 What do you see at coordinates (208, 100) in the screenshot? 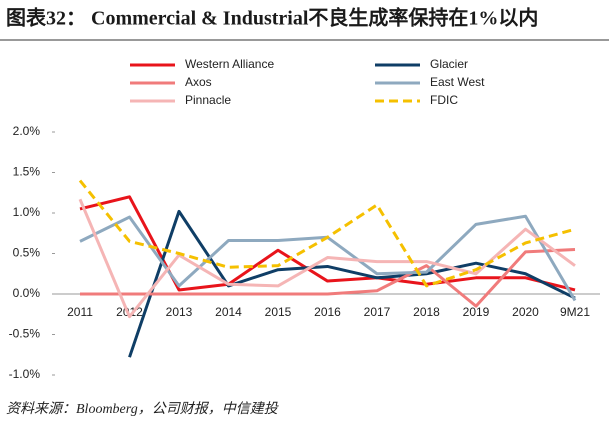
I see `legend-label: Pinnacle` at bounding box center [208, 100].